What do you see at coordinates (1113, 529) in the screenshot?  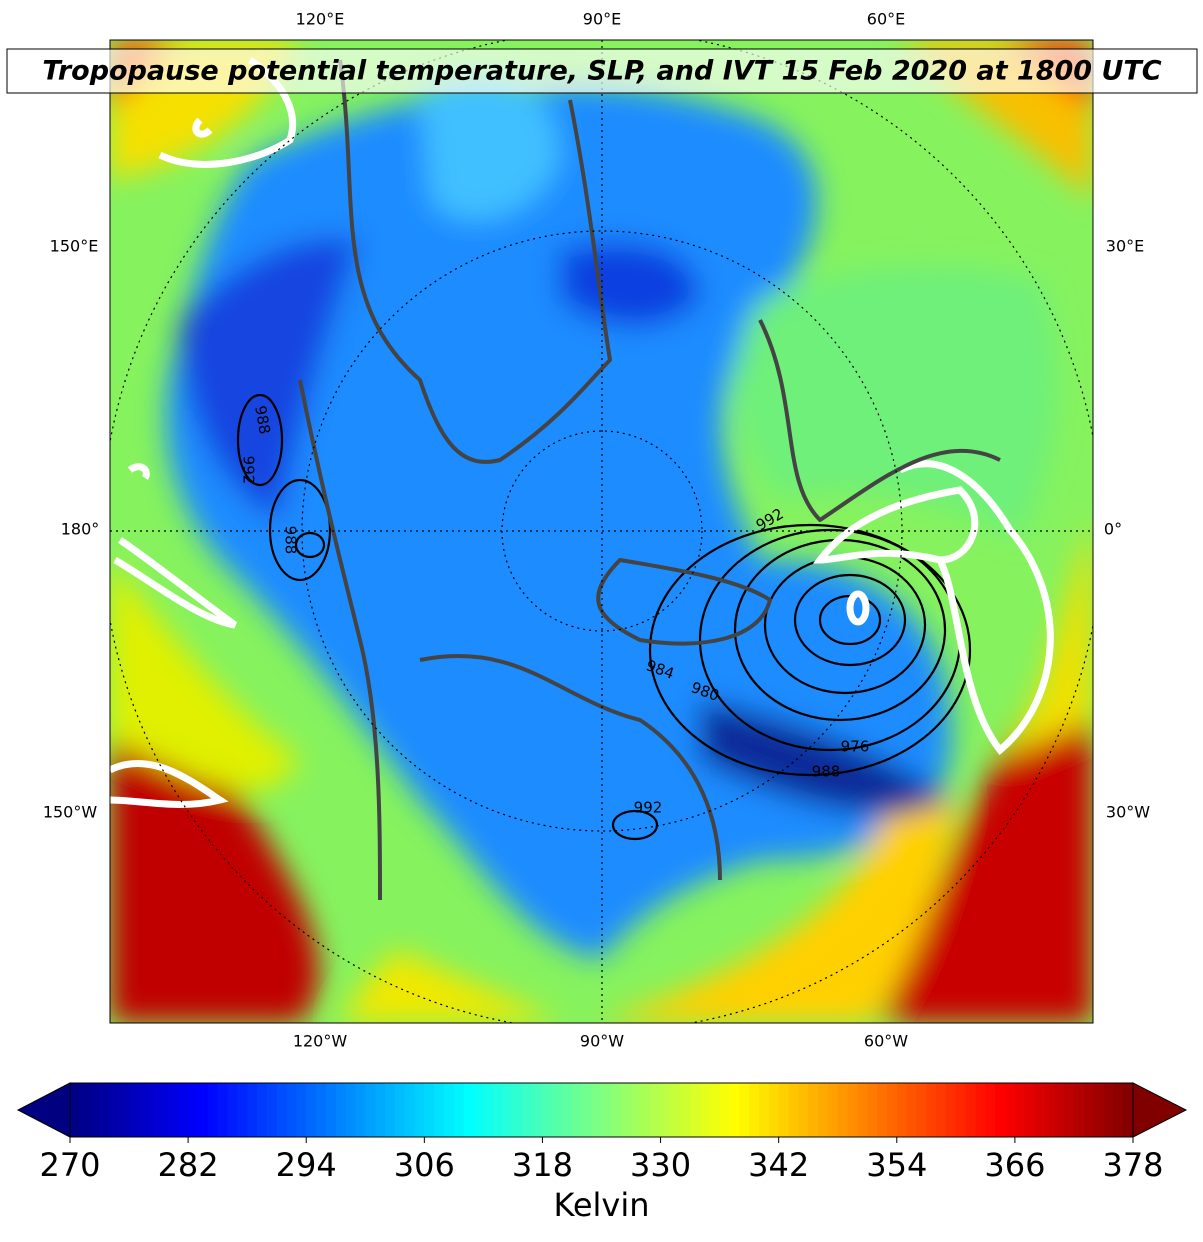 I see `map-label: 0°` at bounding box center [1113, 529].